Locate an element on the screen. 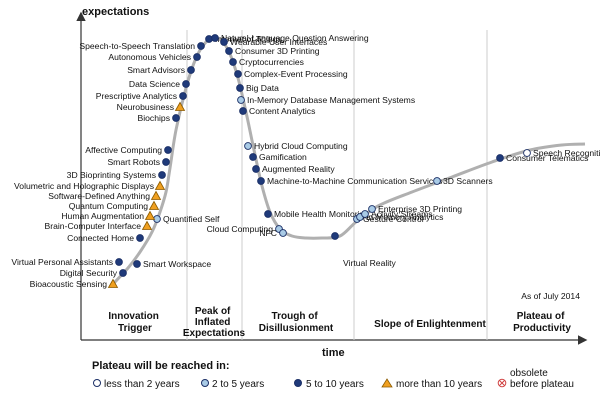 The width and height of the screenshot is (600, 405). legend-marker-5to10 is located at coordinates (298, 383).